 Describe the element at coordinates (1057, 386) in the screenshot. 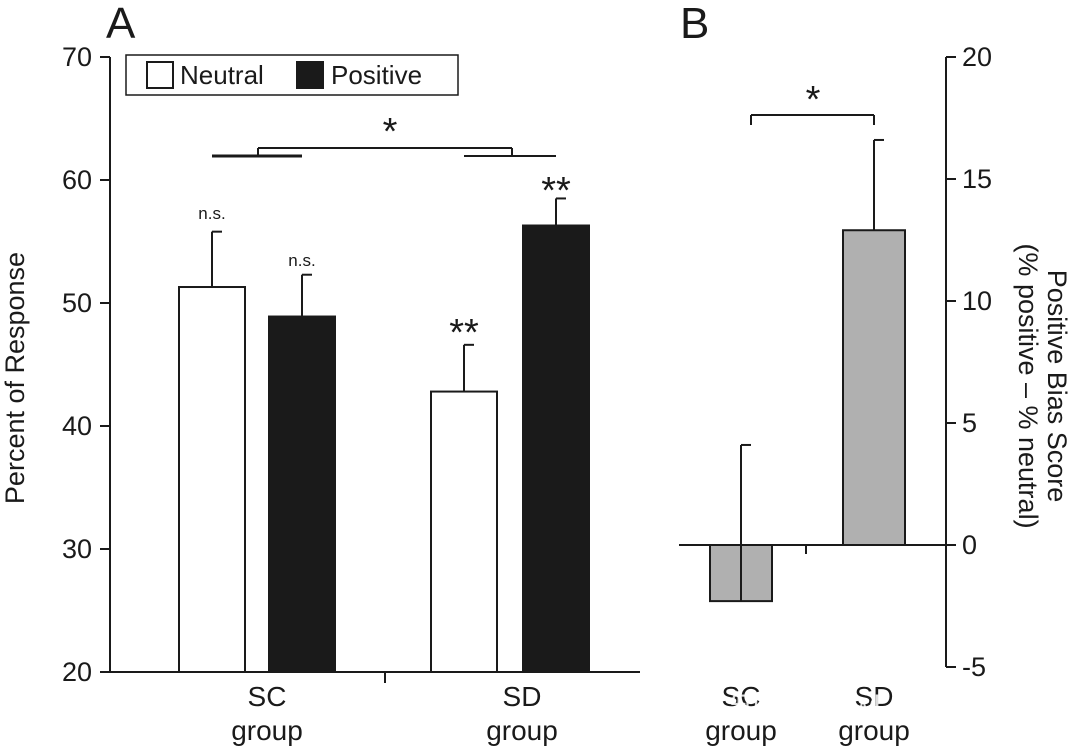

I see `panel-b-y-axis-label: Positive Bias Score` at that location.